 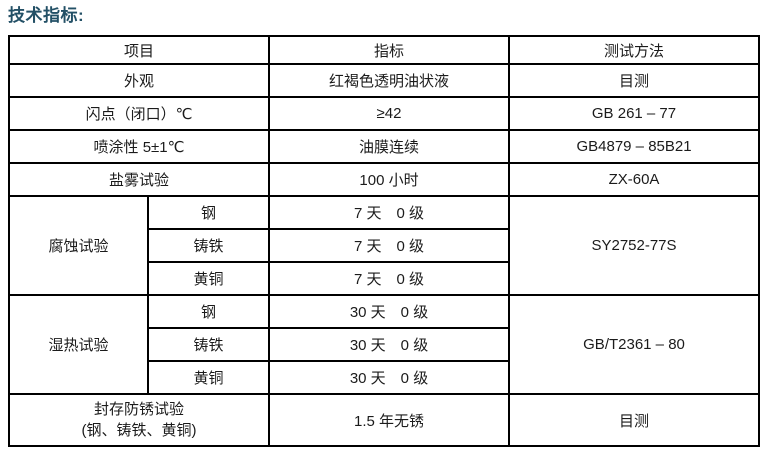 What do you see at coordinates (139, 80) in the screenshot?
I see `item-cell: 外观` at bounding box center [139, 80].